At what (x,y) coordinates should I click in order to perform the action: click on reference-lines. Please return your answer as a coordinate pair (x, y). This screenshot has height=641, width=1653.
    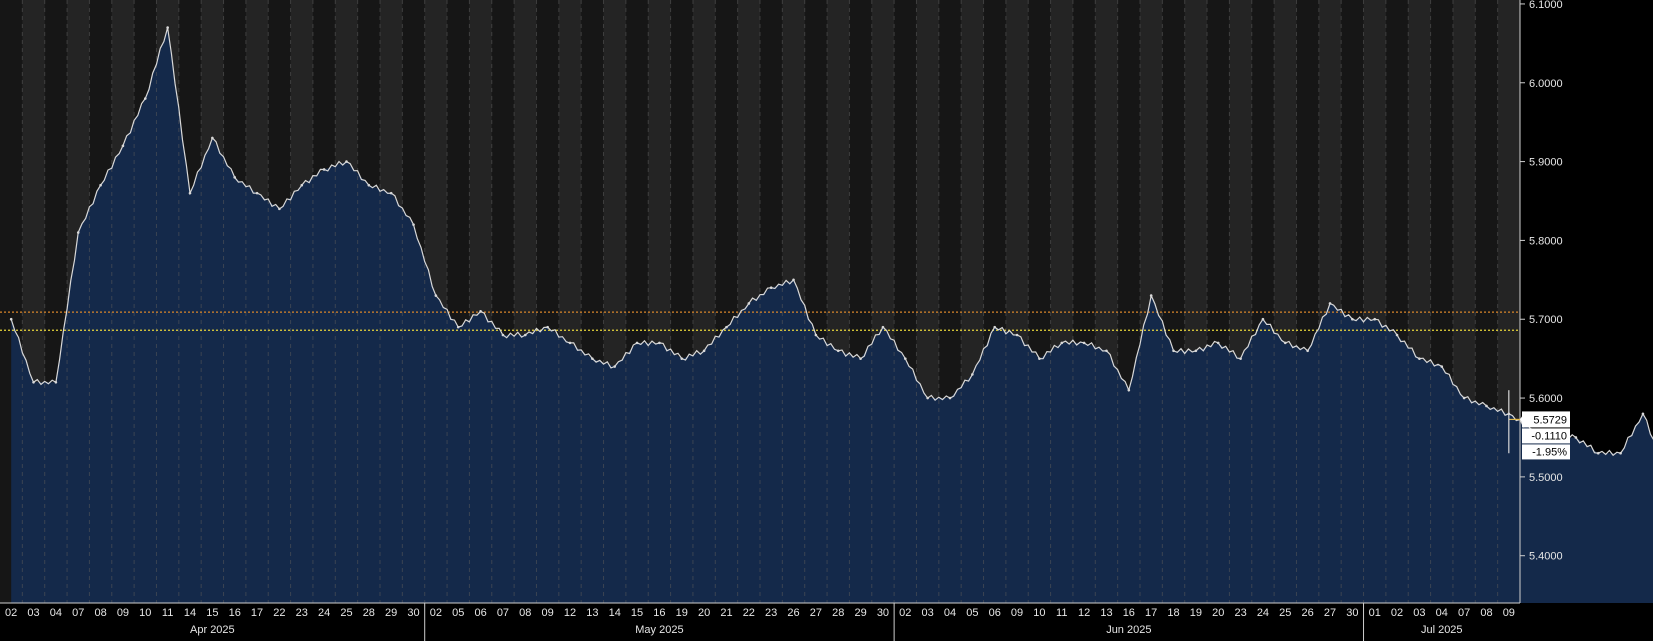
    Looking at the image, I should click on (760, 321).